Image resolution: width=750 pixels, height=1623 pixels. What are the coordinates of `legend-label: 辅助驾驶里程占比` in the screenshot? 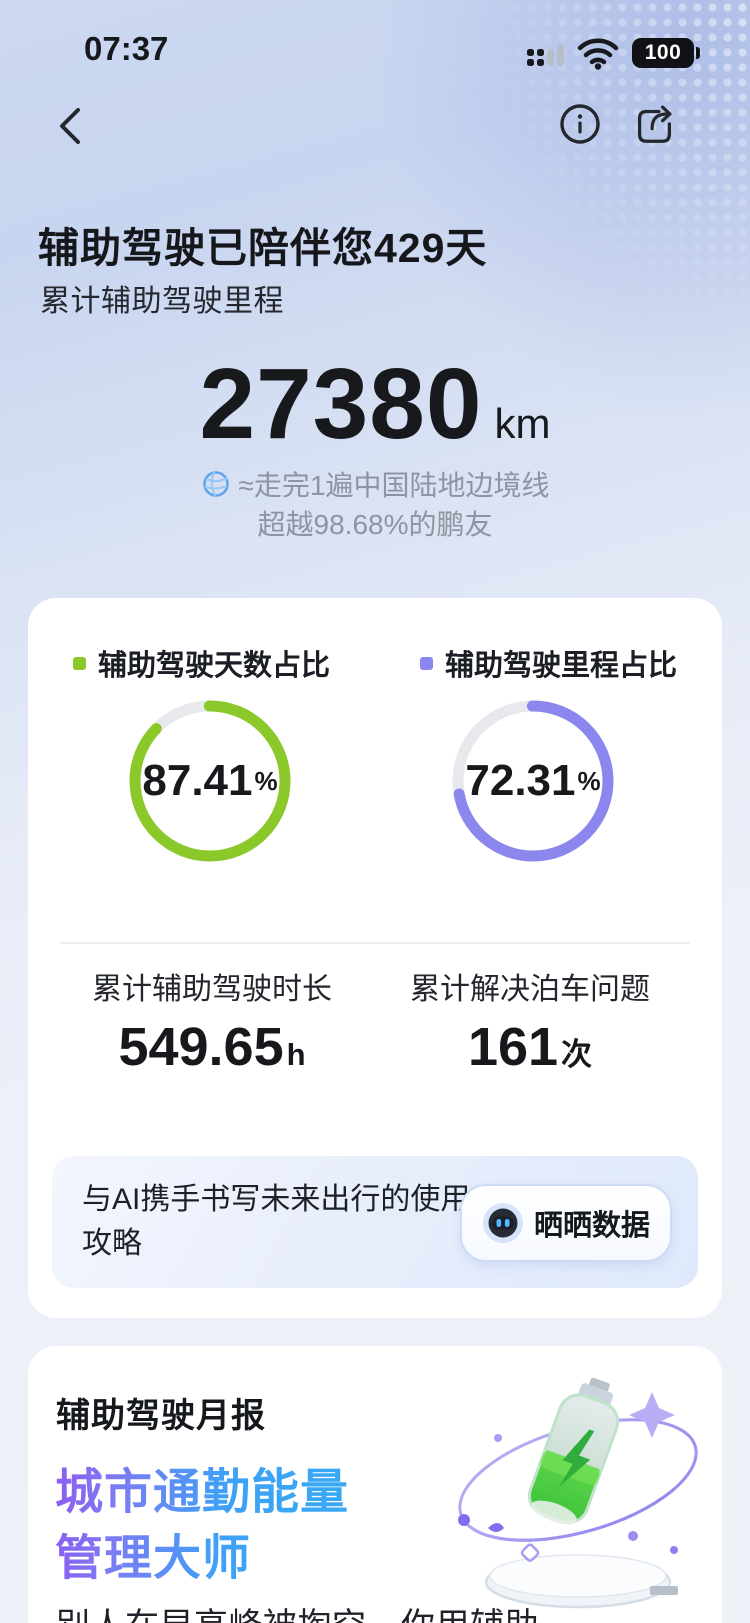 It's located at (560, 666).